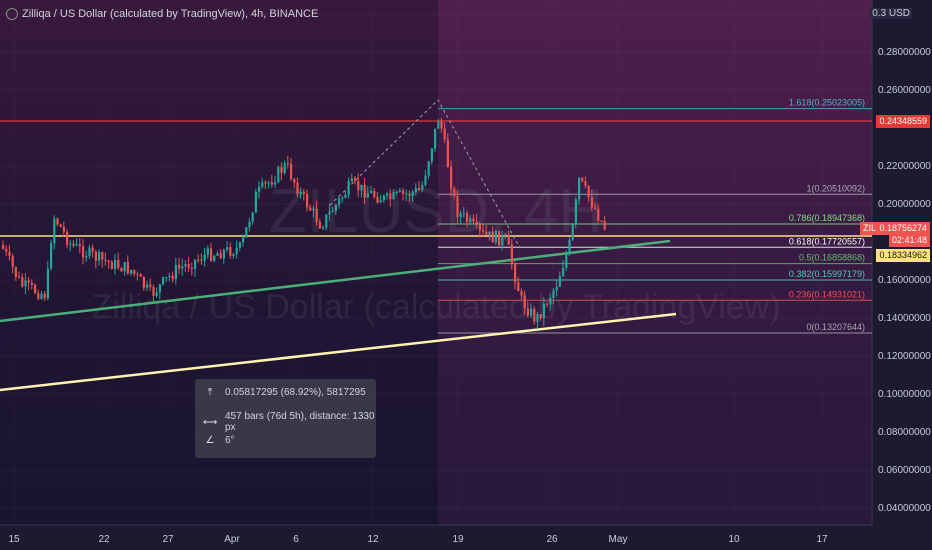 The image size is (932, 550). What do you see at coordinates (903, 255) in the screenshot?
I see `support-price-tag: 0.18334962` at bounding box center [903, 255].